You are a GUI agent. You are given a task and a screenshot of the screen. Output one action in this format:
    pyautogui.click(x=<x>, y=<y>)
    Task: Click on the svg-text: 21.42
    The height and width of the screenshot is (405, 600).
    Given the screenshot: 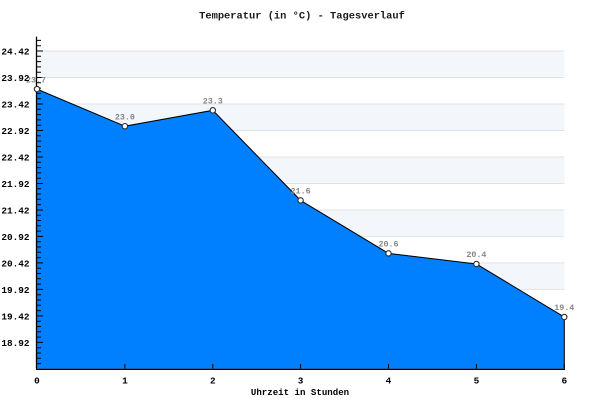 What is the action you would take?
    pyautogui.click(x=15, y=210)
    